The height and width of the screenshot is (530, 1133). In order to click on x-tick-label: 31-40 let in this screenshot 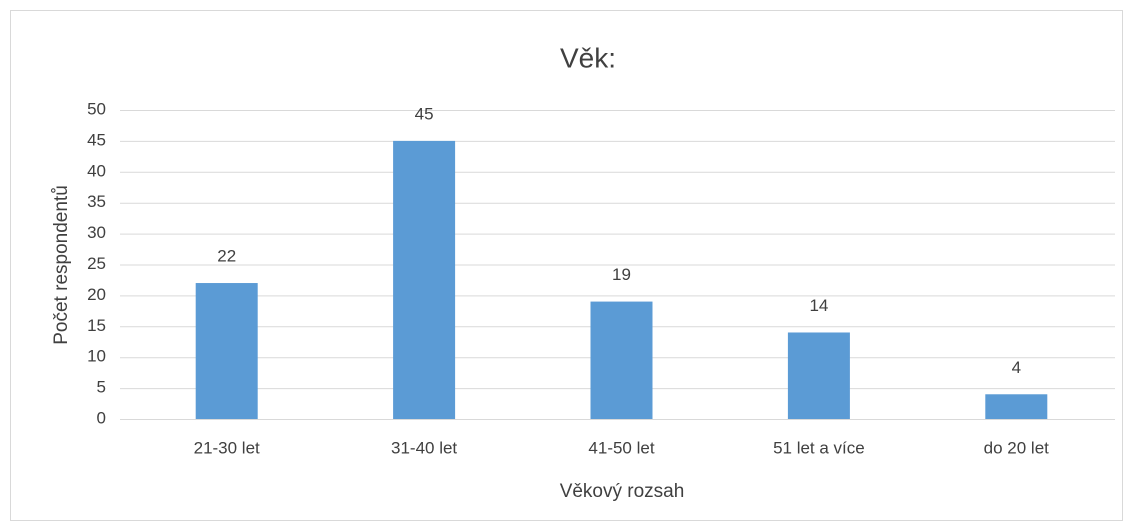, I will do `click(424, 447)`.